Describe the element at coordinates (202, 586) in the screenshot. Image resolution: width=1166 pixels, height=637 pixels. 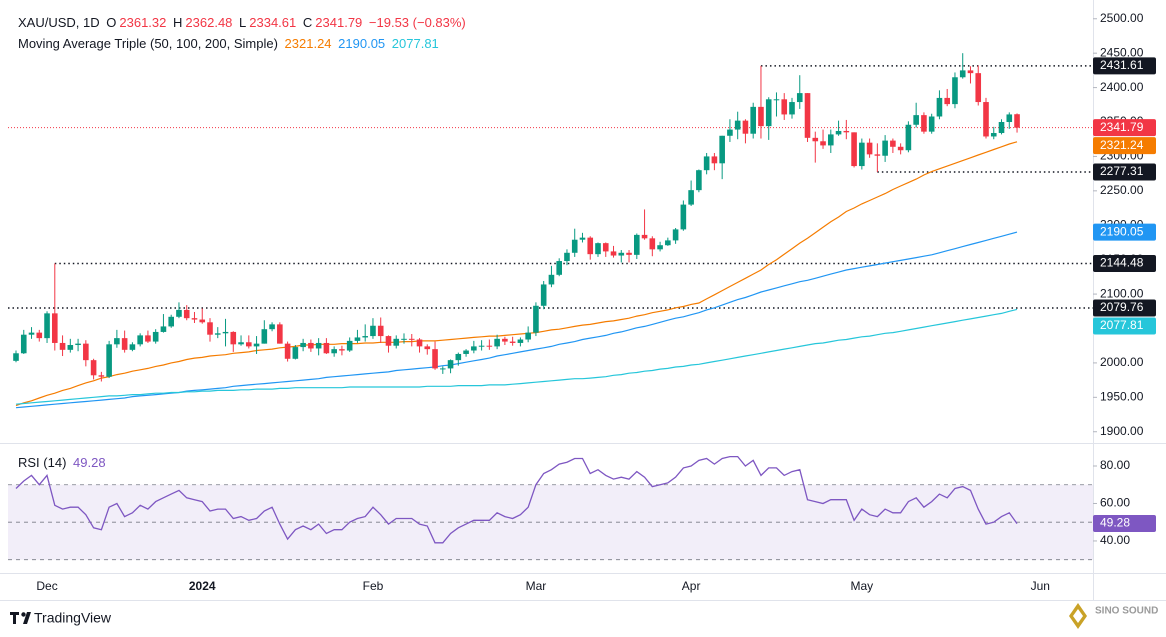
I see `x-tick-label: 2024` at that location.